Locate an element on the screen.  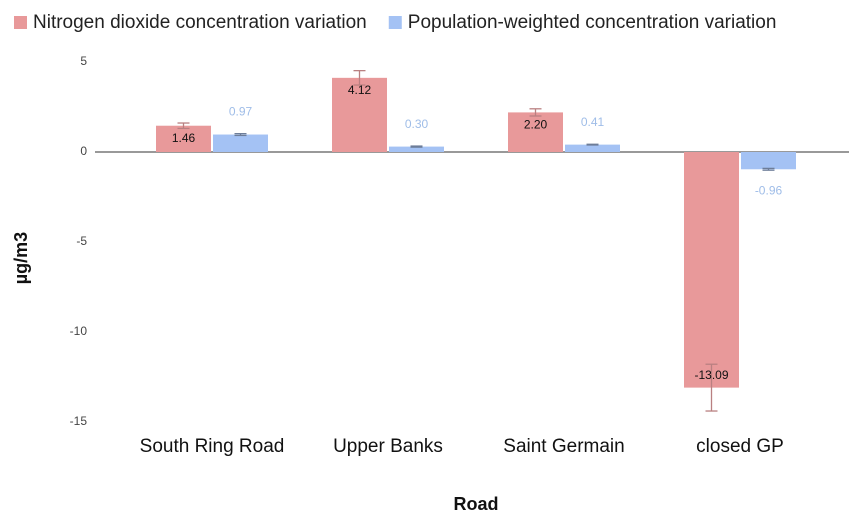
value-label: 0.30 is located at coordinates (417, 124).